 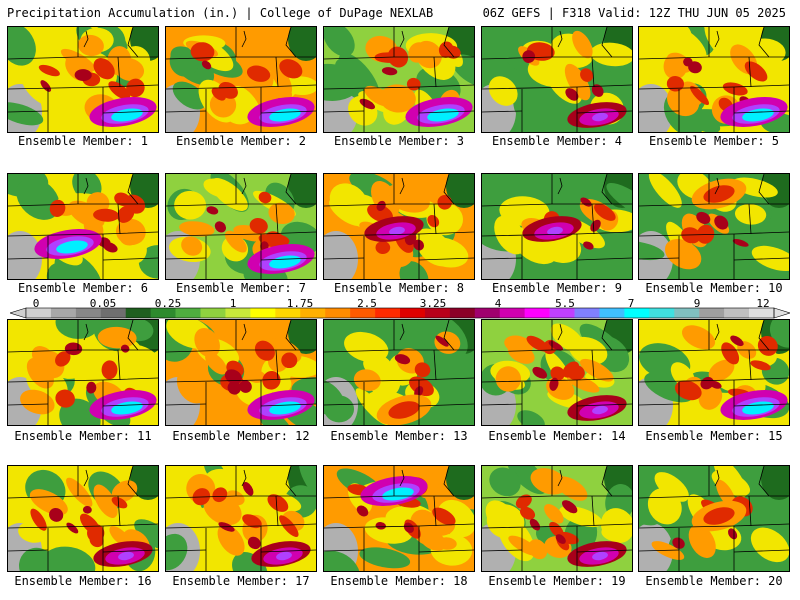 What do you see at coordinates (714, 436) in the screenshot?
I see `ensemble-member-label: Ensemble Member: 15` at bounding box center [714, 436].